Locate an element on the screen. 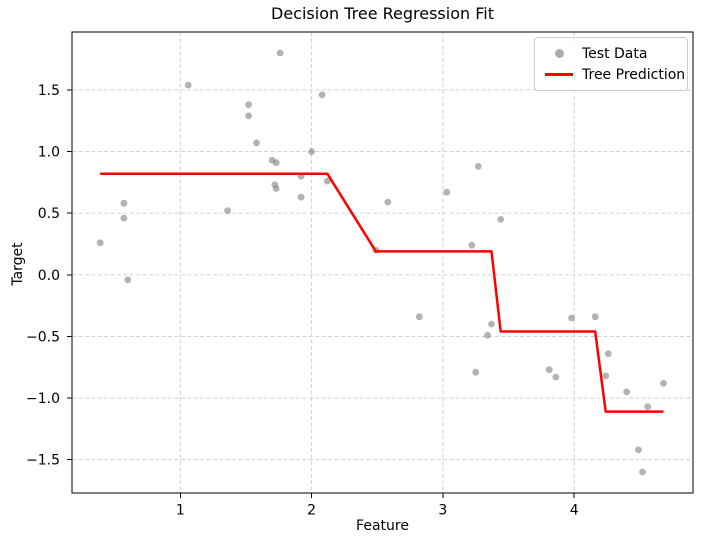  legend-item-tree-prediction: Tree Prediction is located at coordinates (614, 74).